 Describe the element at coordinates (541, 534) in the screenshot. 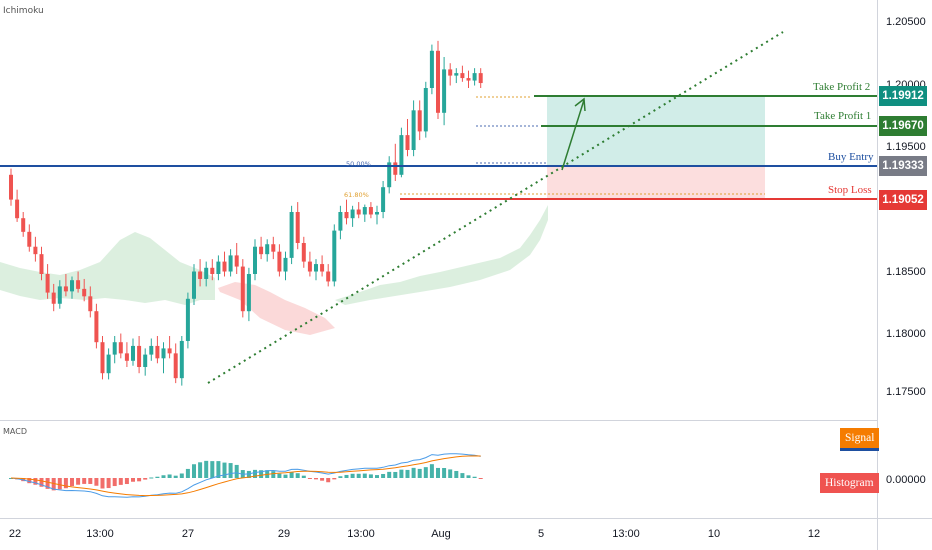

I see `date-tick: 5` at that location.